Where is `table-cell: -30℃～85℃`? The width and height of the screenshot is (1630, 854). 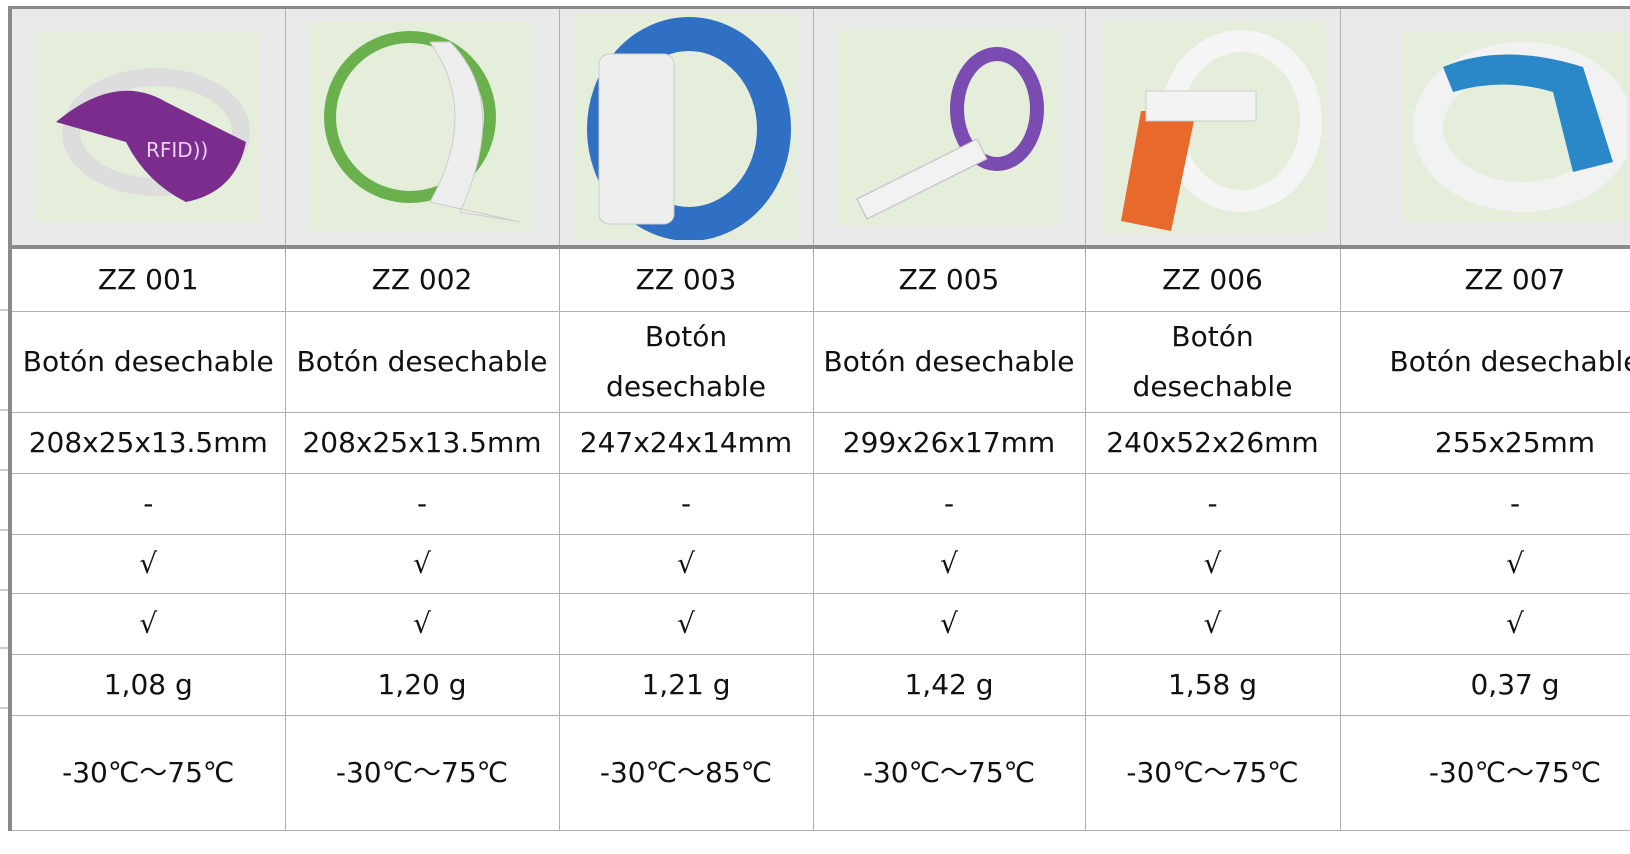 table-cell: -30℃～85℃ is located at coordinates (686, 773).